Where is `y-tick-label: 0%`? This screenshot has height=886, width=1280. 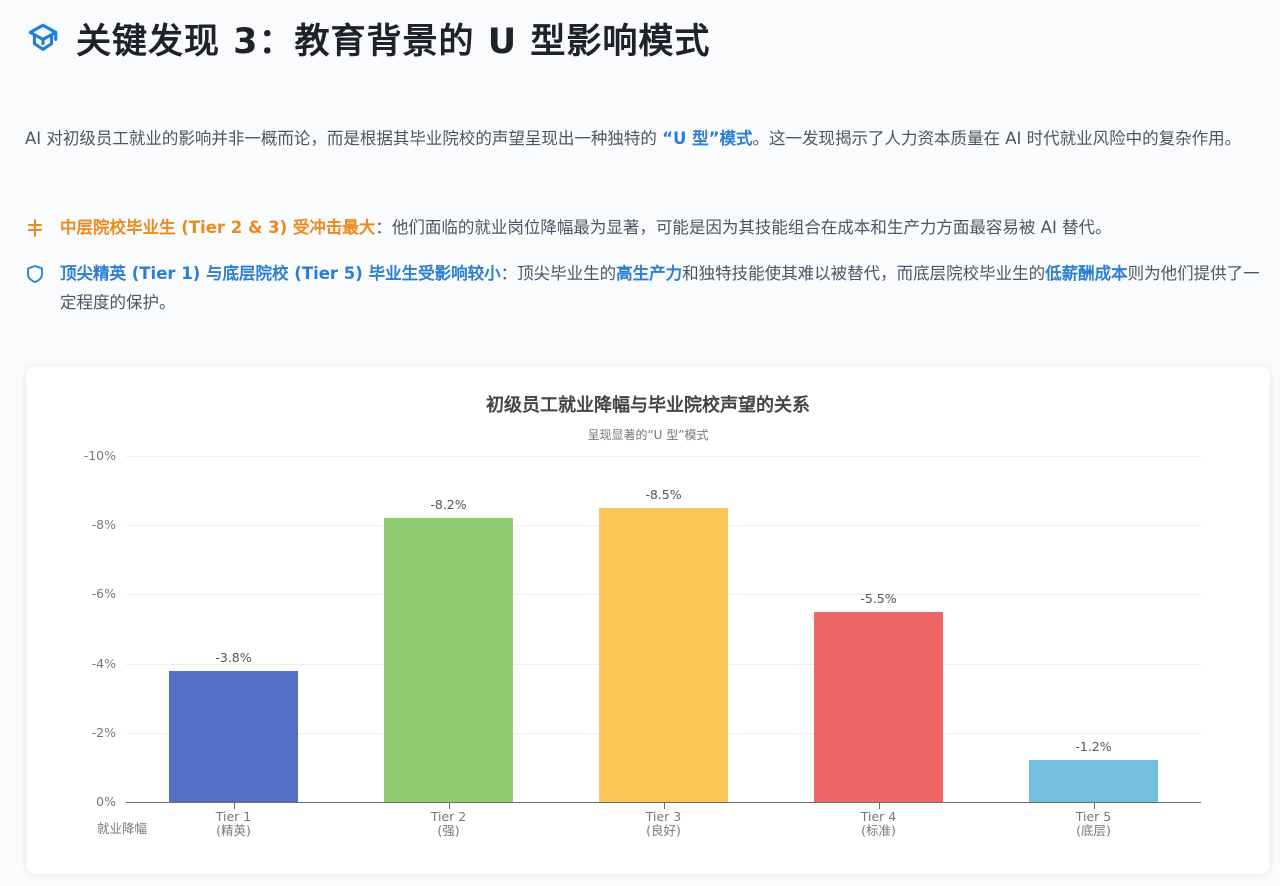
y-tick-label: 0% is located at coordinates (106, 801).